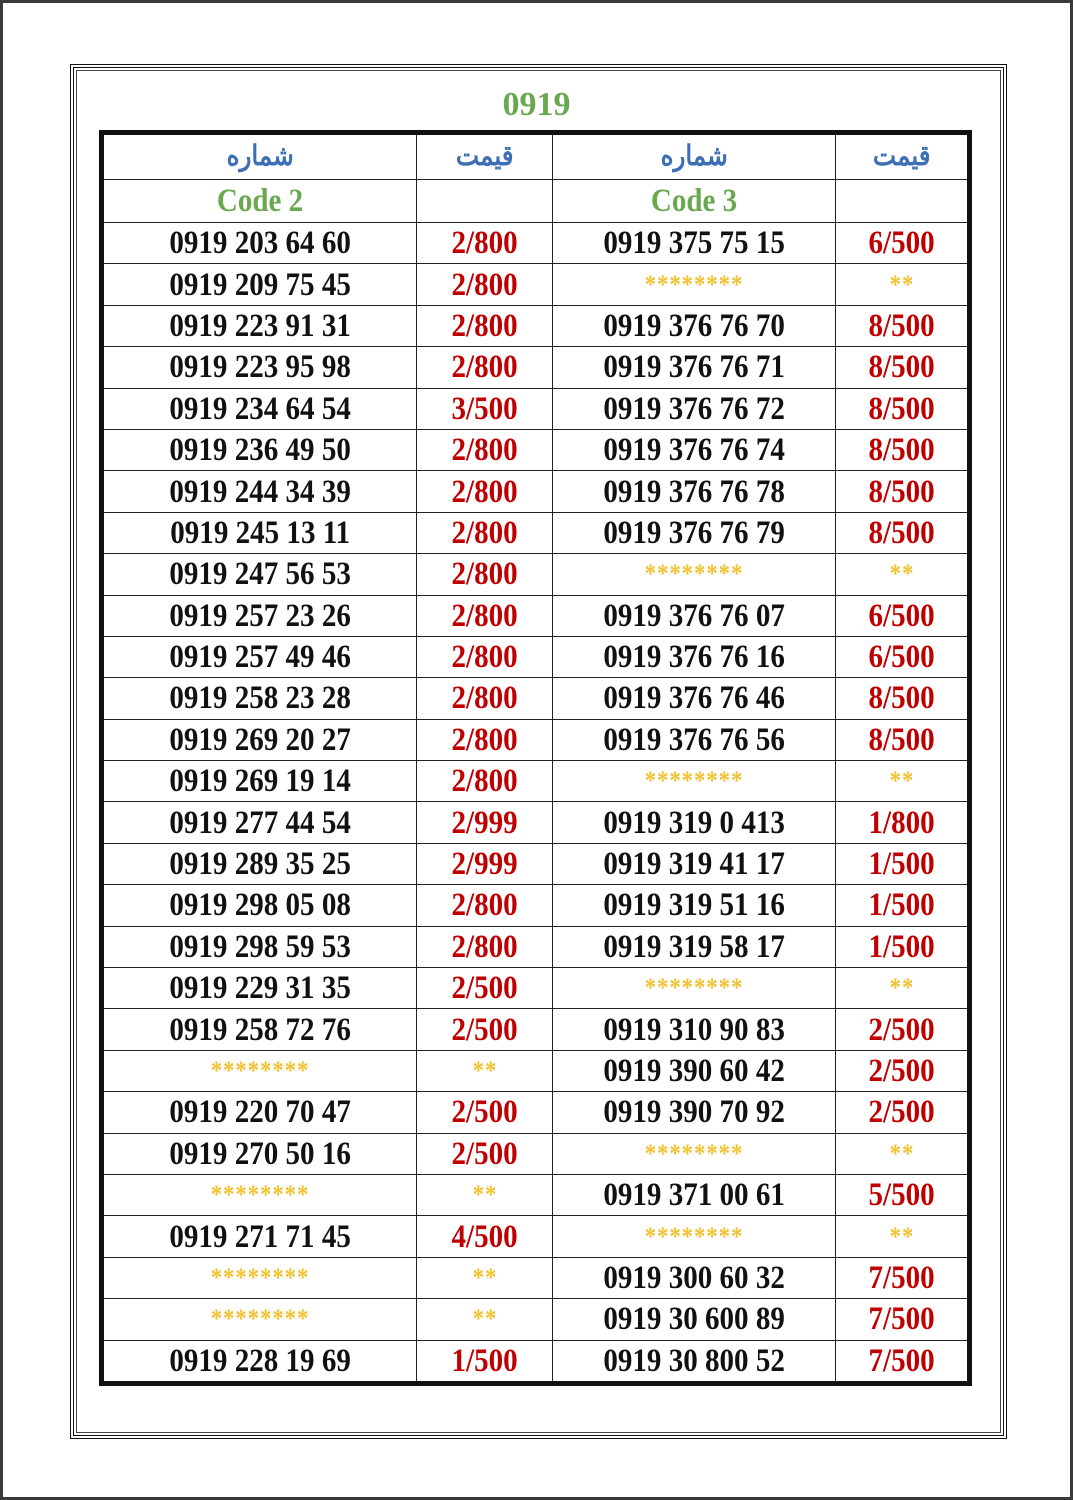  I want to click on table-row: ******** ** 0919 300 60 32 7/500, so click(535, 1278).